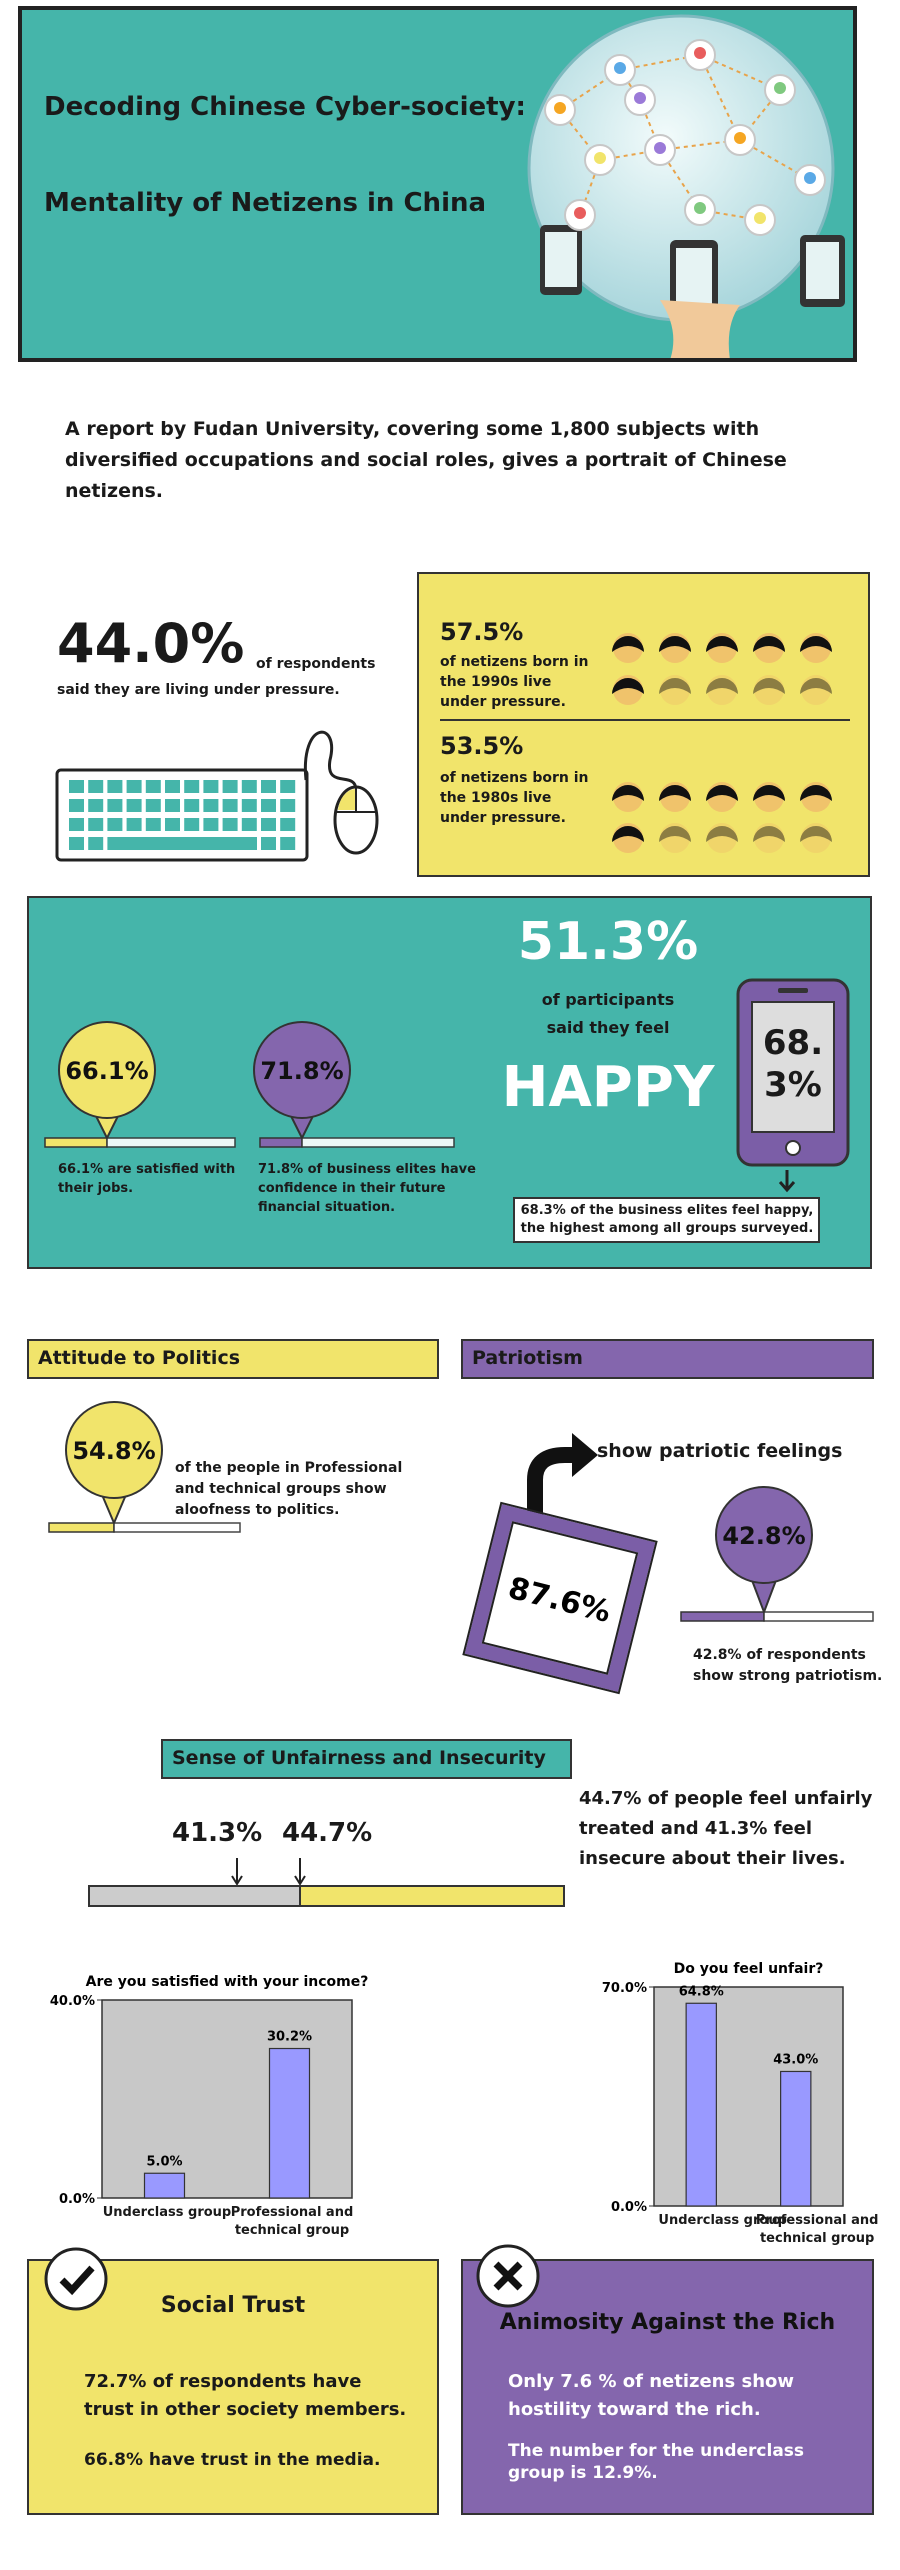 This screenshot has height=2570, width=900. What do you see at coordinates (151, 643) in the screenshot?
I see `big-stat: 44.0%` at bounding box center [151, 643].